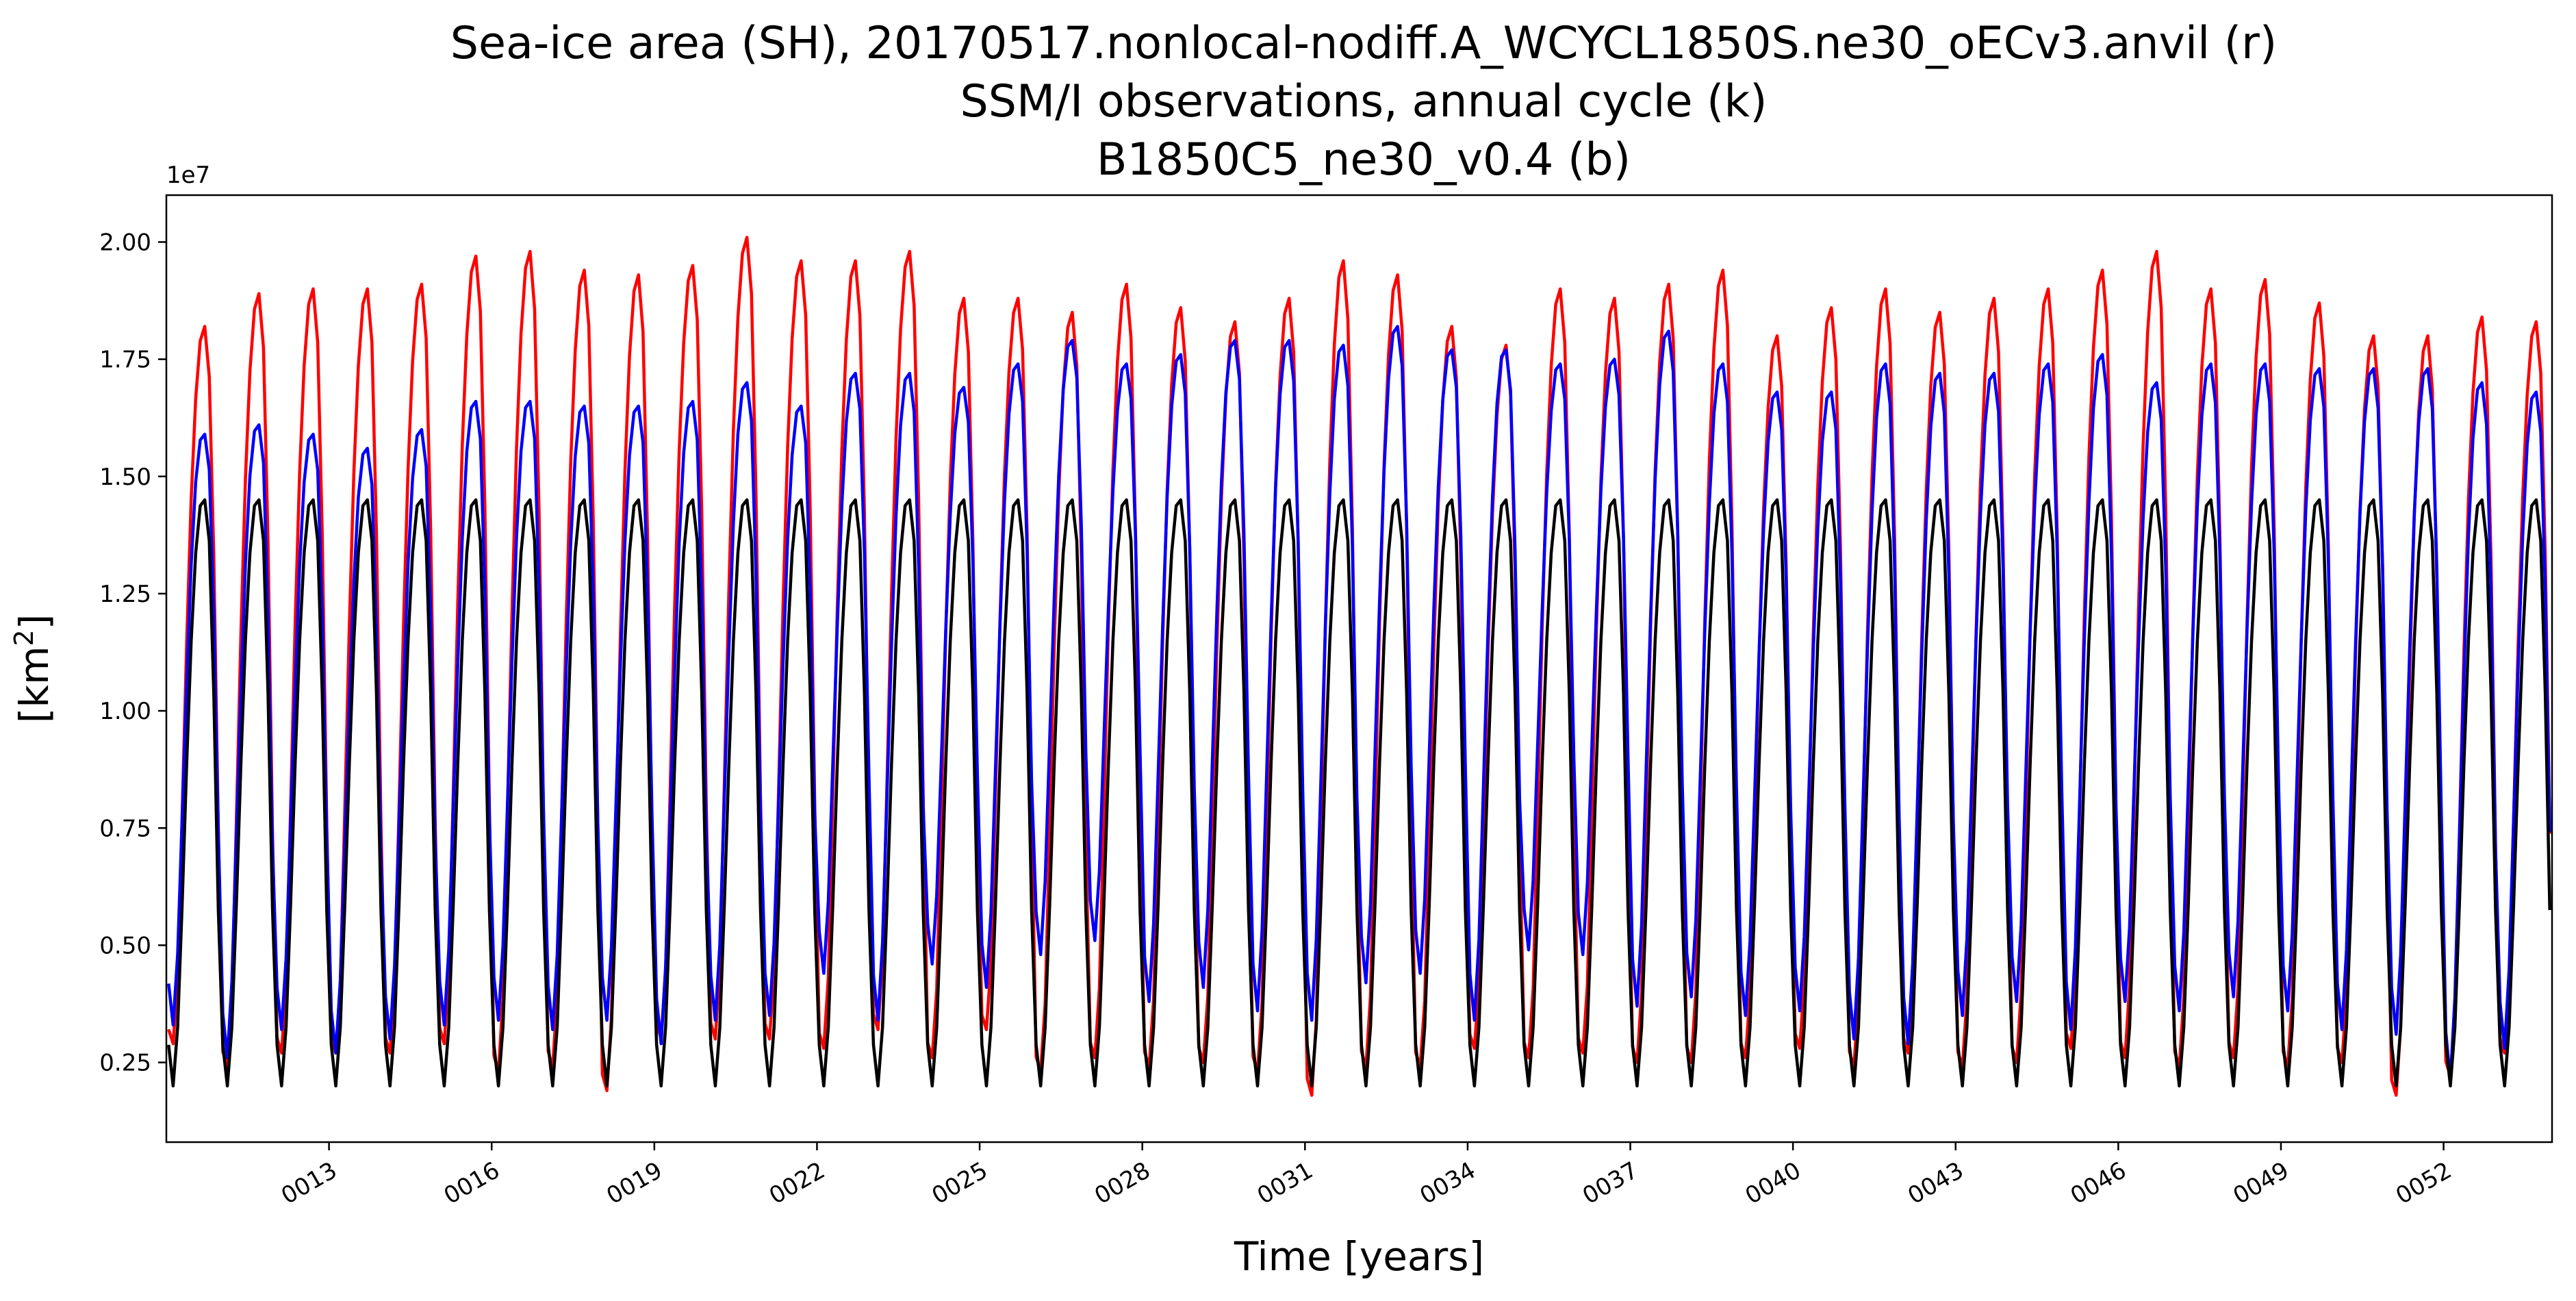 The width and height of the screenshot is (2576, 1301). Describe the element at coordinates (1359, 1256) in the screenshot. I see `x-axis-label: Time [years]` at that location.